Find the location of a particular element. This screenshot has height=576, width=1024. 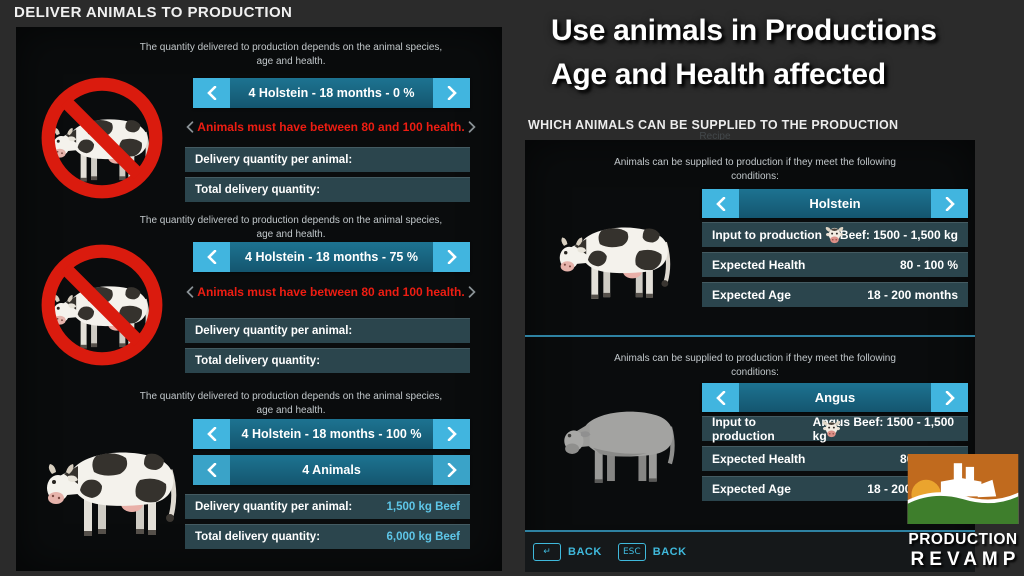

animal-type-selector: Holstein is located at coordinates (835, 203).